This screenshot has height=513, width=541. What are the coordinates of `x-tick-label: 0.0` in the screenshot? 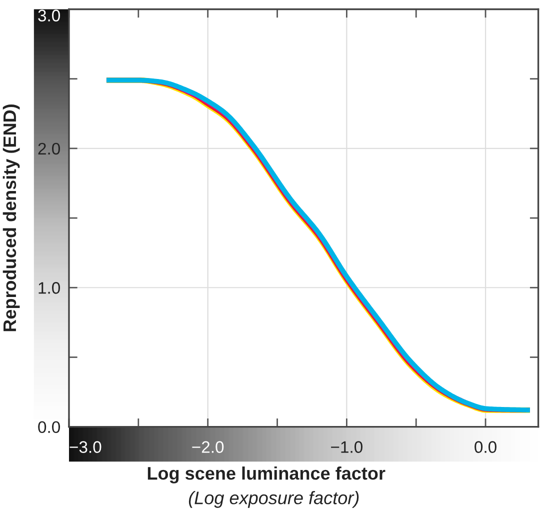 It's located at (485, 447).